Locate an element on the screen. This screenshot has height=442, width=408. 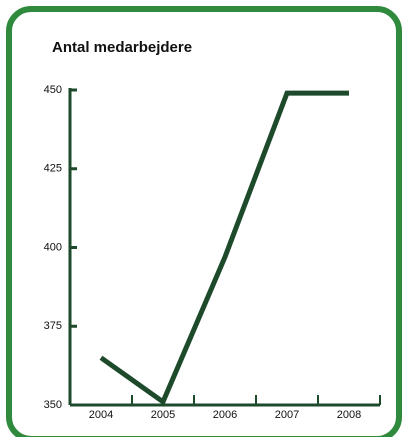
x-tick-label: 2007 is located at coordinates (287, 415).